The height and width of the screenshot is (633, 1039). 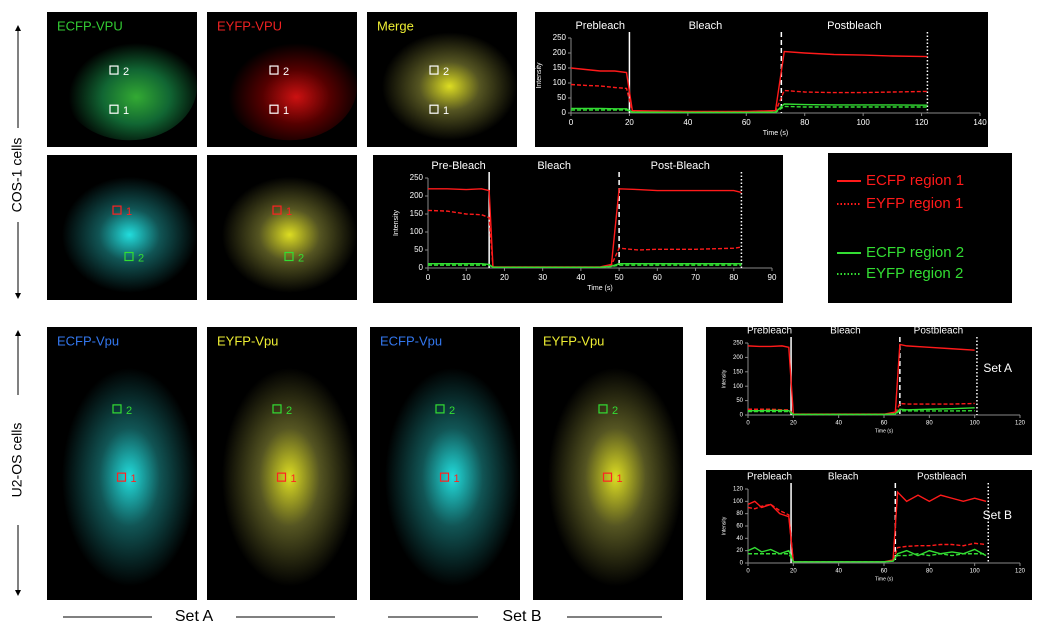 I want to click on x-tick-label: 30, so click(x=542, y=277).